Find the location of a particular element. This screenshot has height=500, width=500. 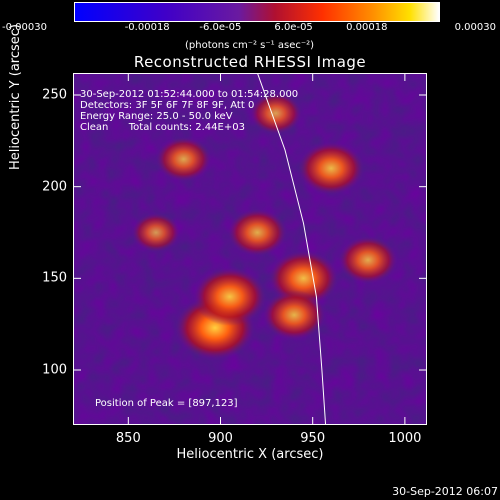

y-axis-label: Heliocentric Y (arcsec) is located at coordinates (15, 97).